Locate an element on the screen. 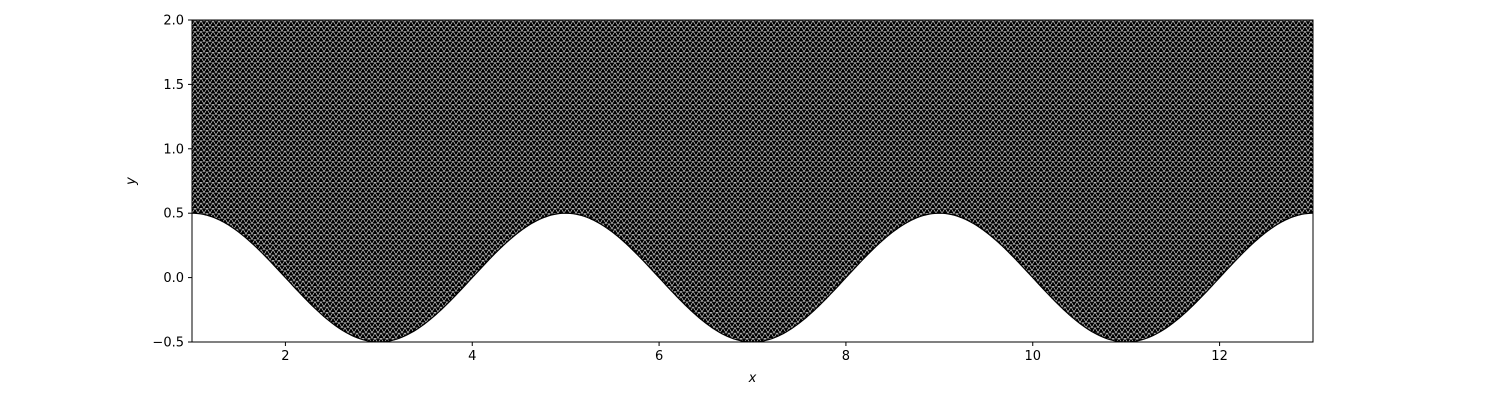 The image size is (1500, 400). y-tick-label: 1.0 is located at coordinates (173, 149).